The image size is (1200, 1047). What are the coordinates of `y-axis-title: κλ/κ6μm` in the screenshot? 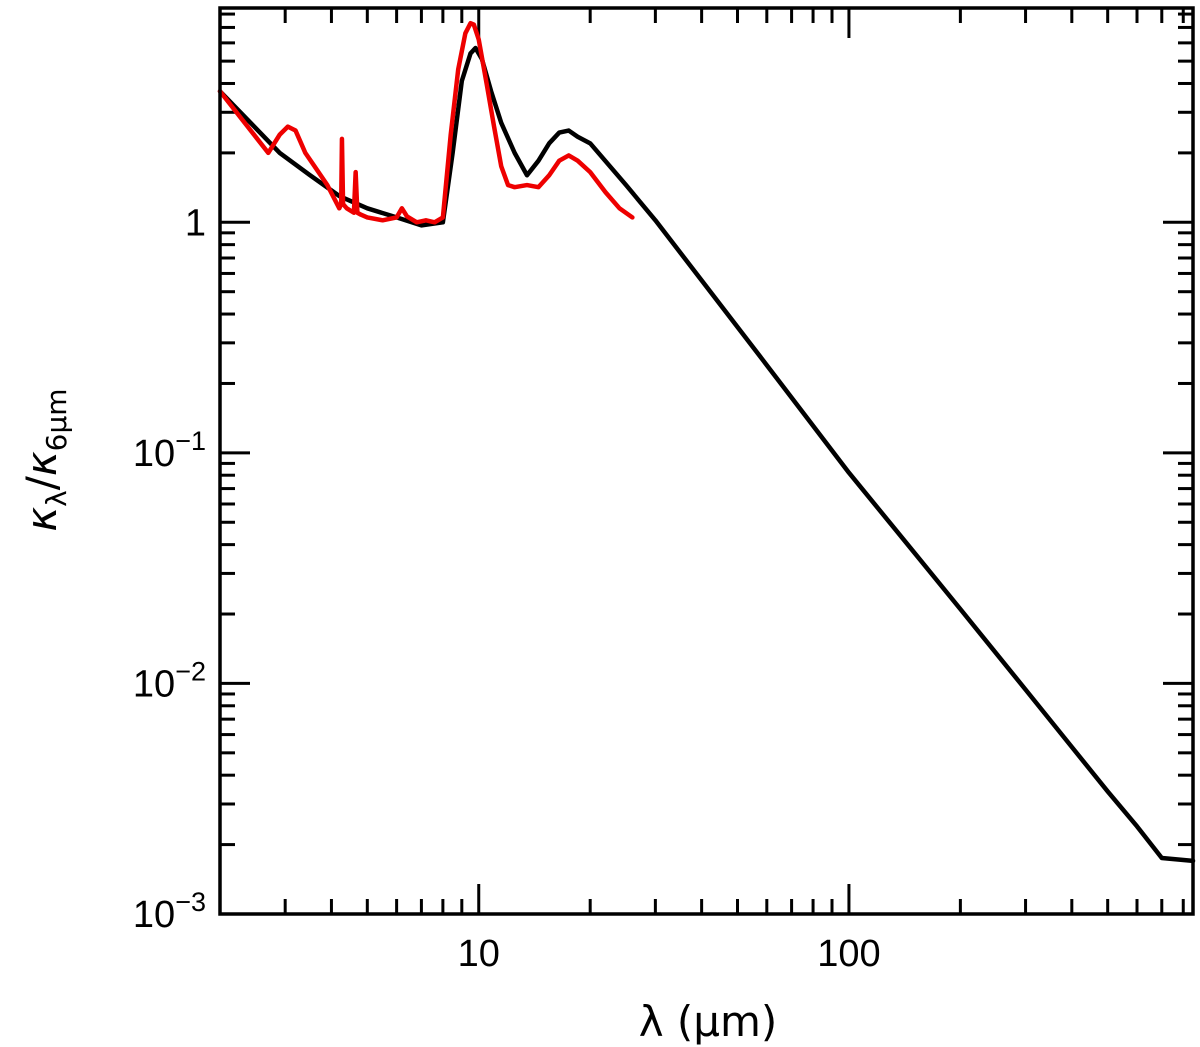 It's located at (45, 459).